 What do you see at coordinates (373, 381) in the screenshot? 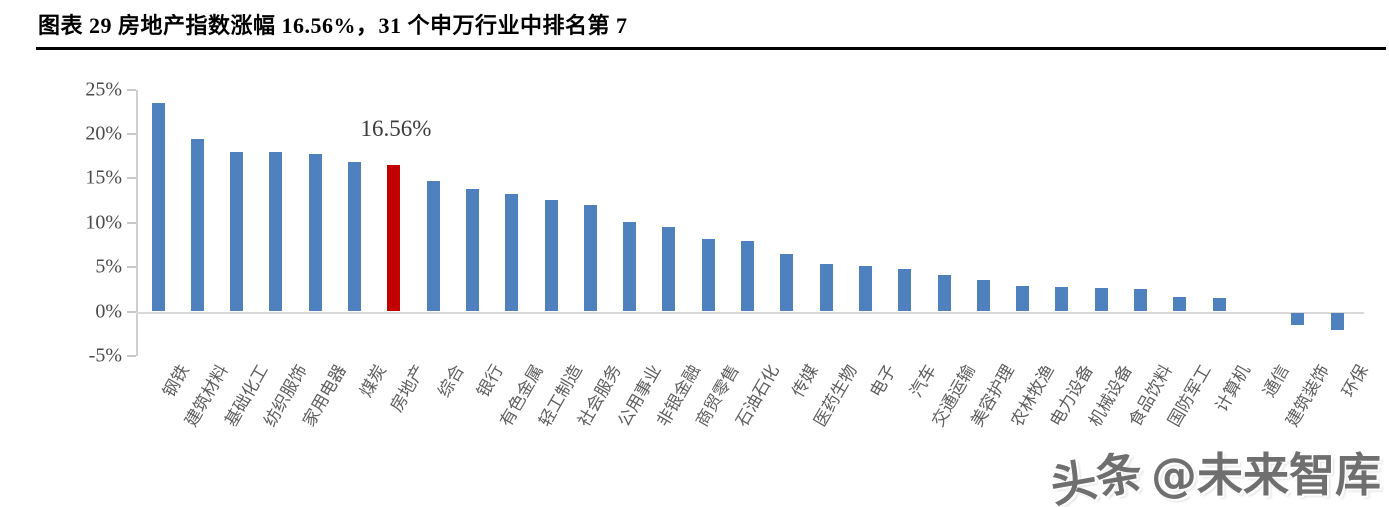
I see `x-axis-category-label: 煤炭` at bounding box center [373, 381].